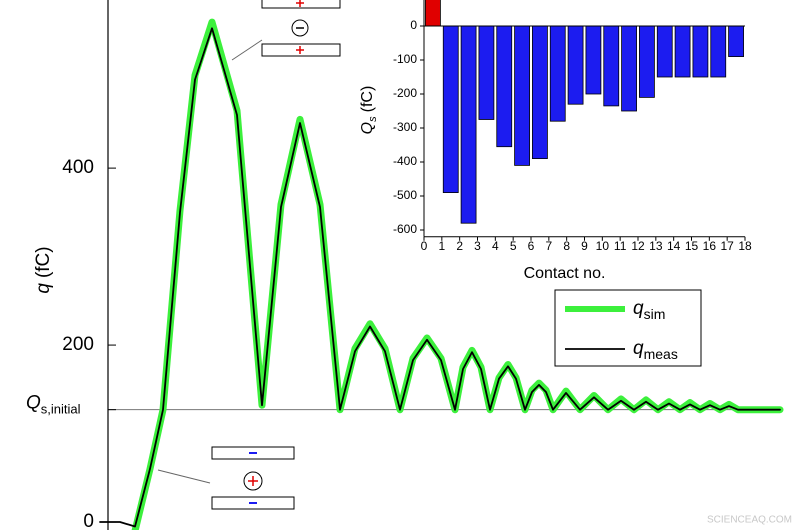 The width and height of the screenshot is (800, 530). I want to click on text-part: s, so click(373, 119).